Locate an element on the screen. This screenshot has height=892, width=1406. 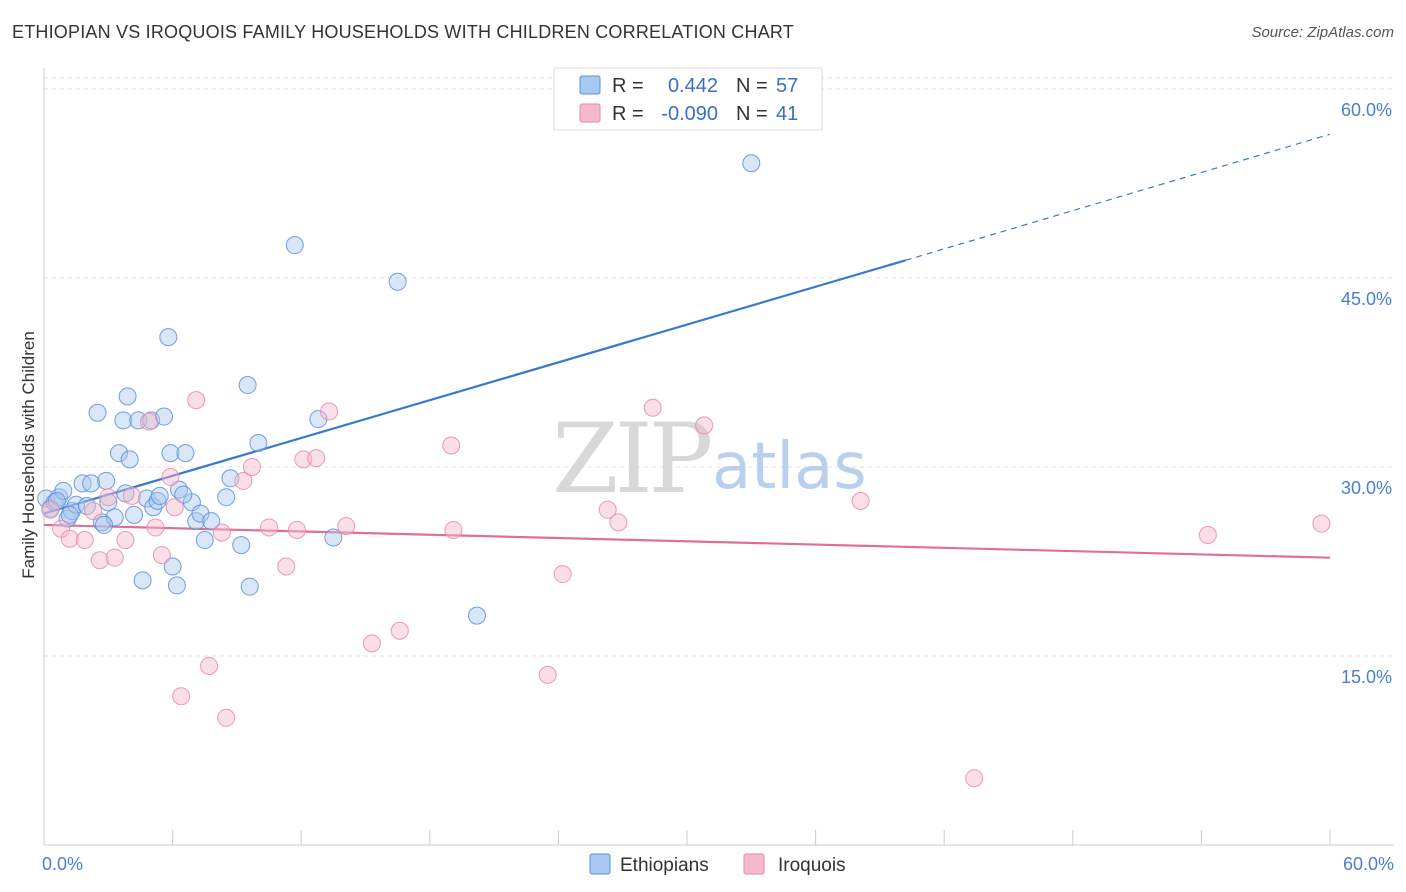
x-tick-label-0: 0.0% is located at coordinates (62, 864).